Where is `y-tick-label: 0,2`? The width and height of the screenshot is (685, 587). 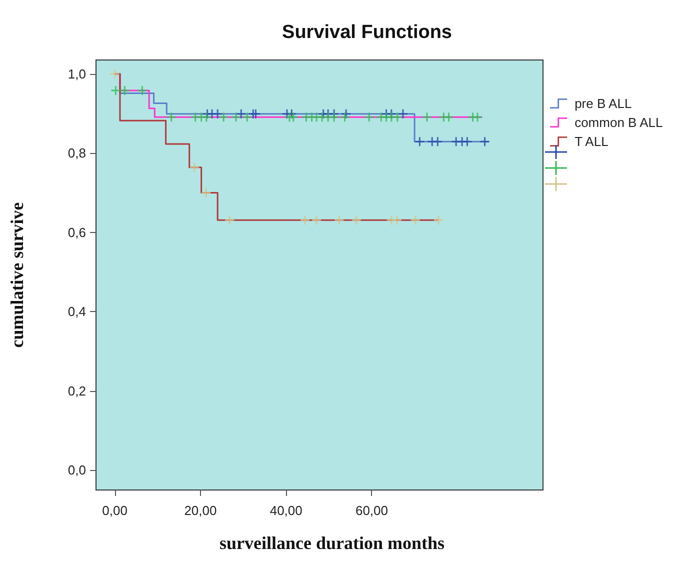 y-tick-label: 0,2 is located at coordinates (77, 390).